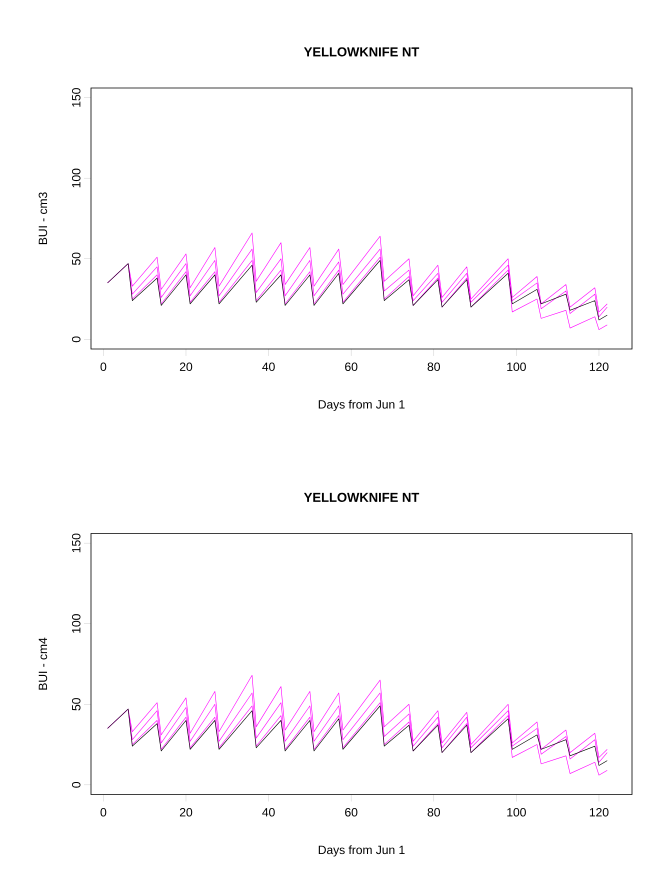  Describe the element at coordinates (43, 218) in the screenshot. I see `y-axis-title: BUI - cm3` at that location.